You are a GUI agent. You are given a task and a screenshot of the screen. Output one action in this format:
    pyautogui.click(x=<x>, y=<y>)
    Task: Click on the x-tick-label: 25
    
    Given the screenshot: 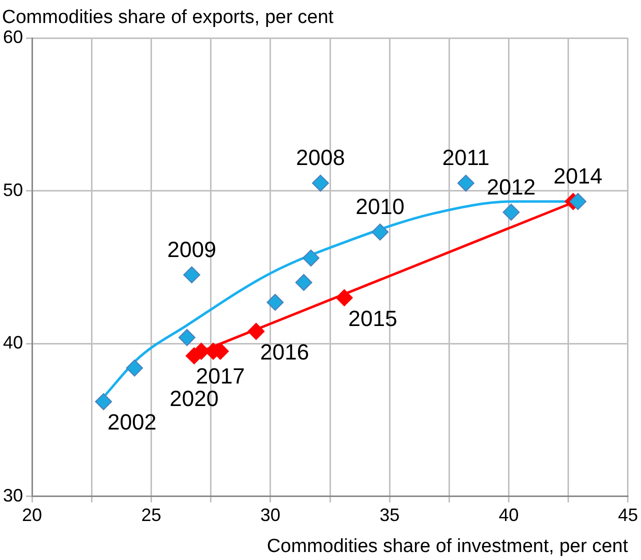 What is the action you would take?
    pyautogui.click(x=151, y=515)
    